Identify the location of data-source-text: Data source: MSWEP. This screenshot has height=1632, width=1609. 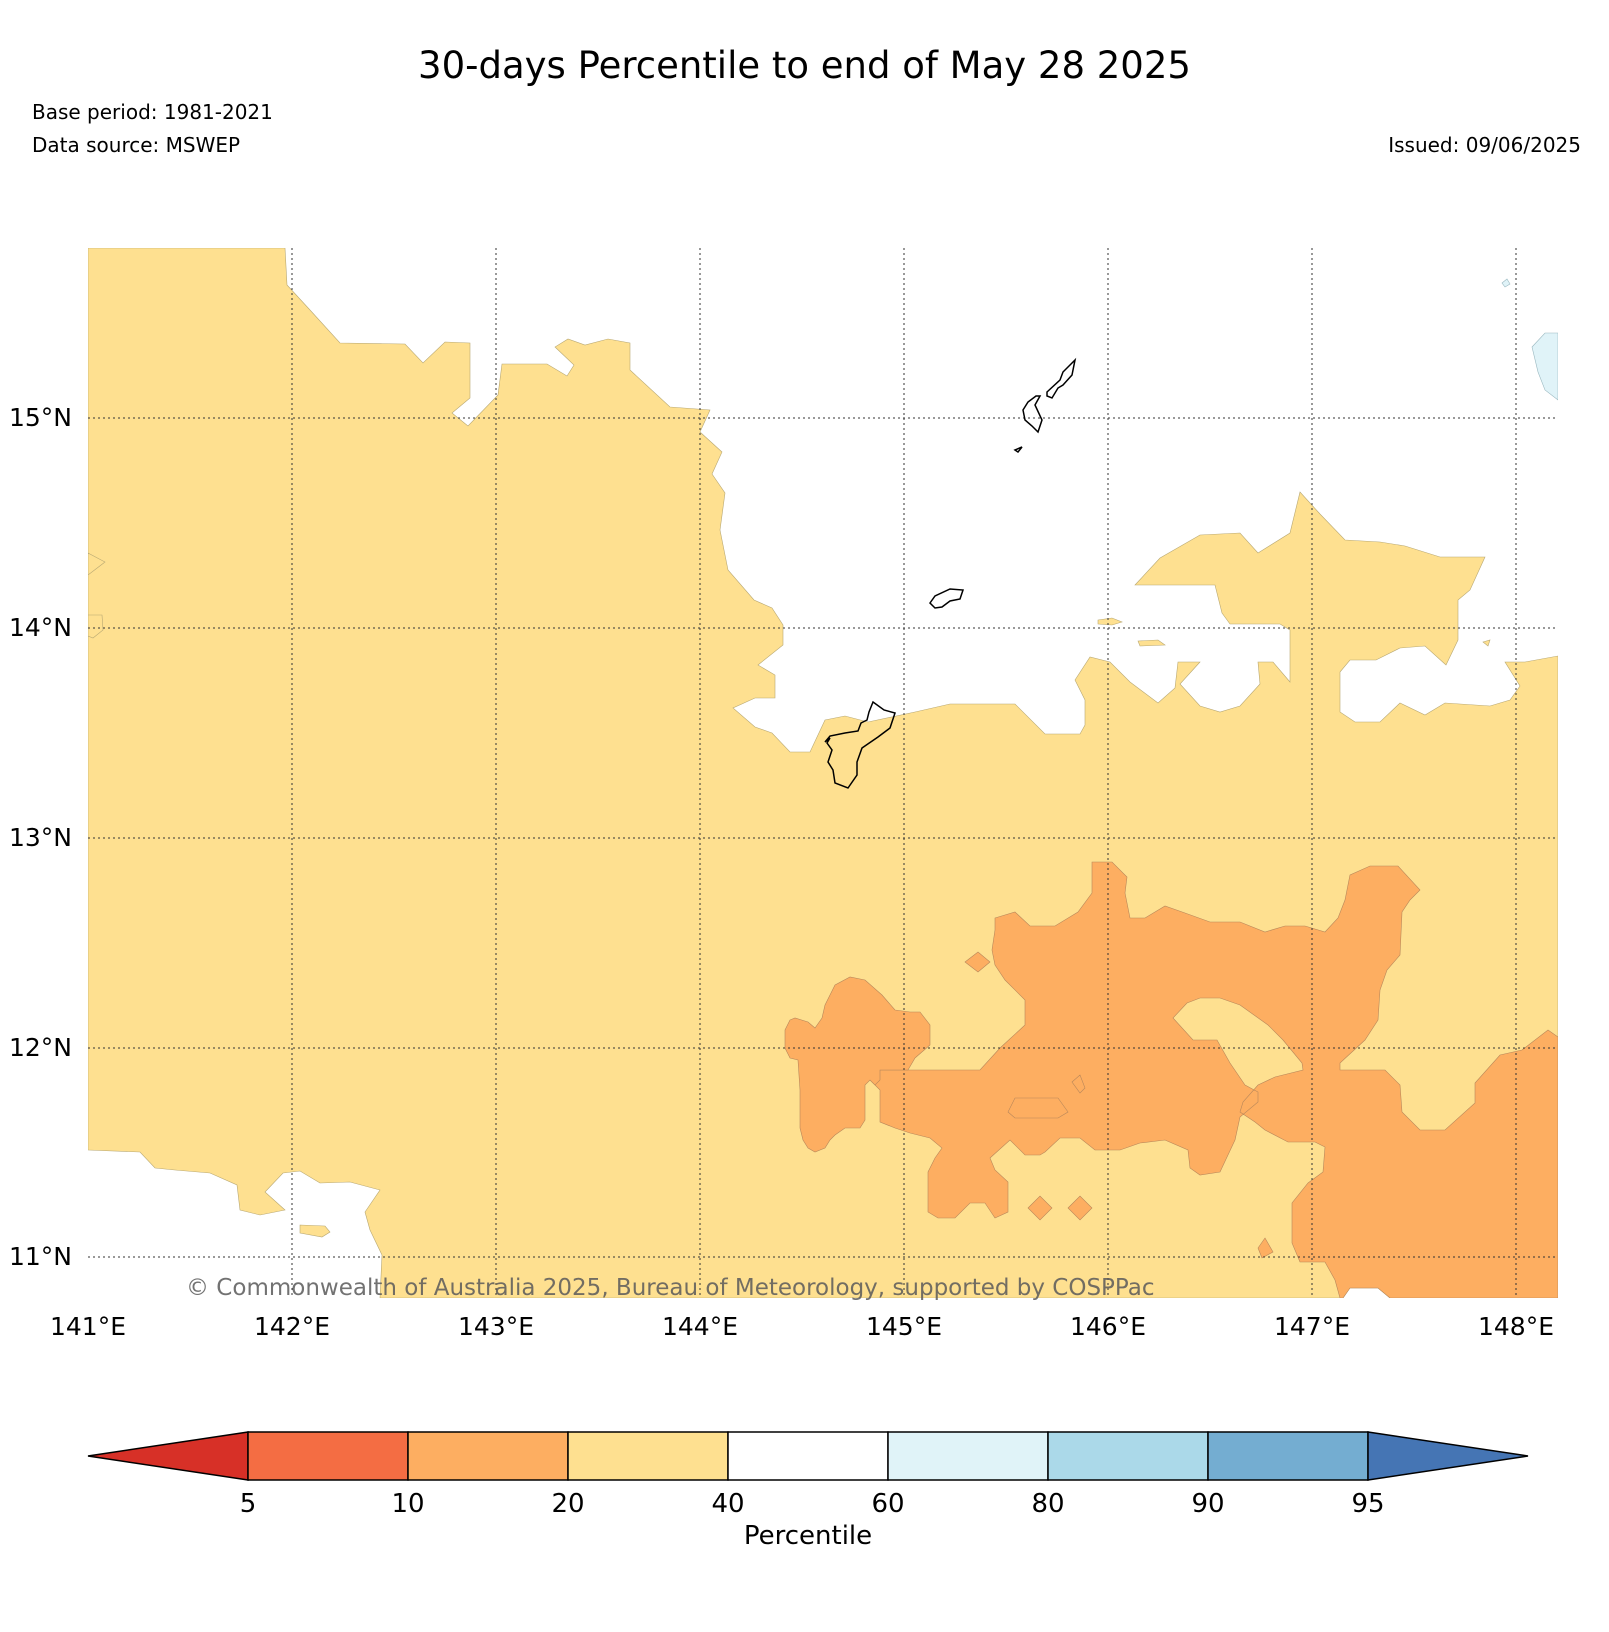
(136, 145).